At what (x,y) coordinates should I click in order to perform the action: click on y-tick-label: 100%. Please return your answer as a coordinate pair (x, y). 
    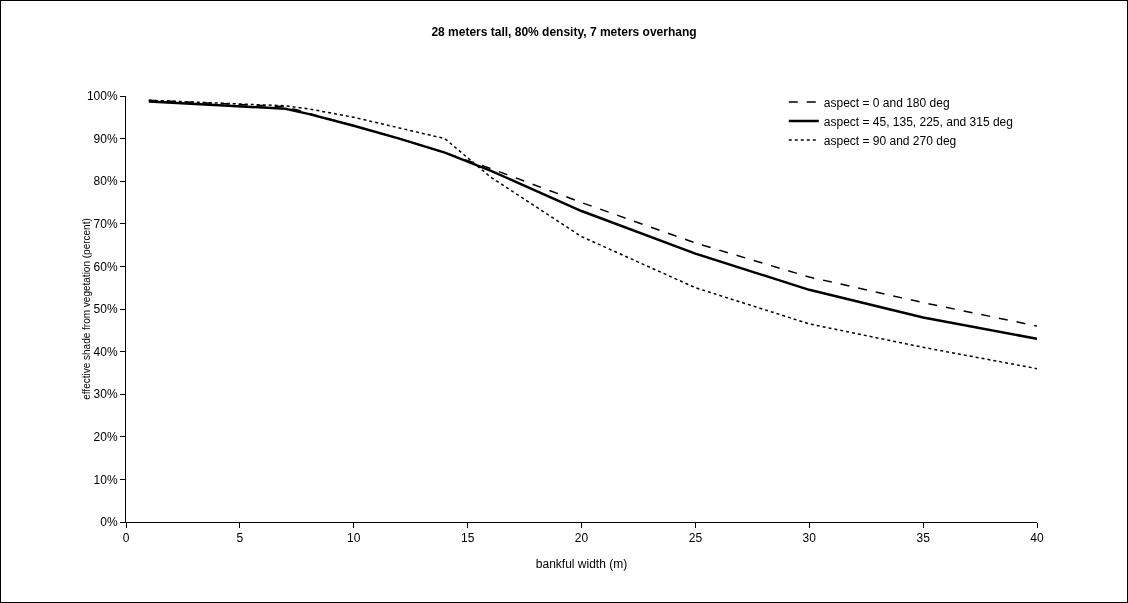
    Looking at the image, I should click on (102, 96).